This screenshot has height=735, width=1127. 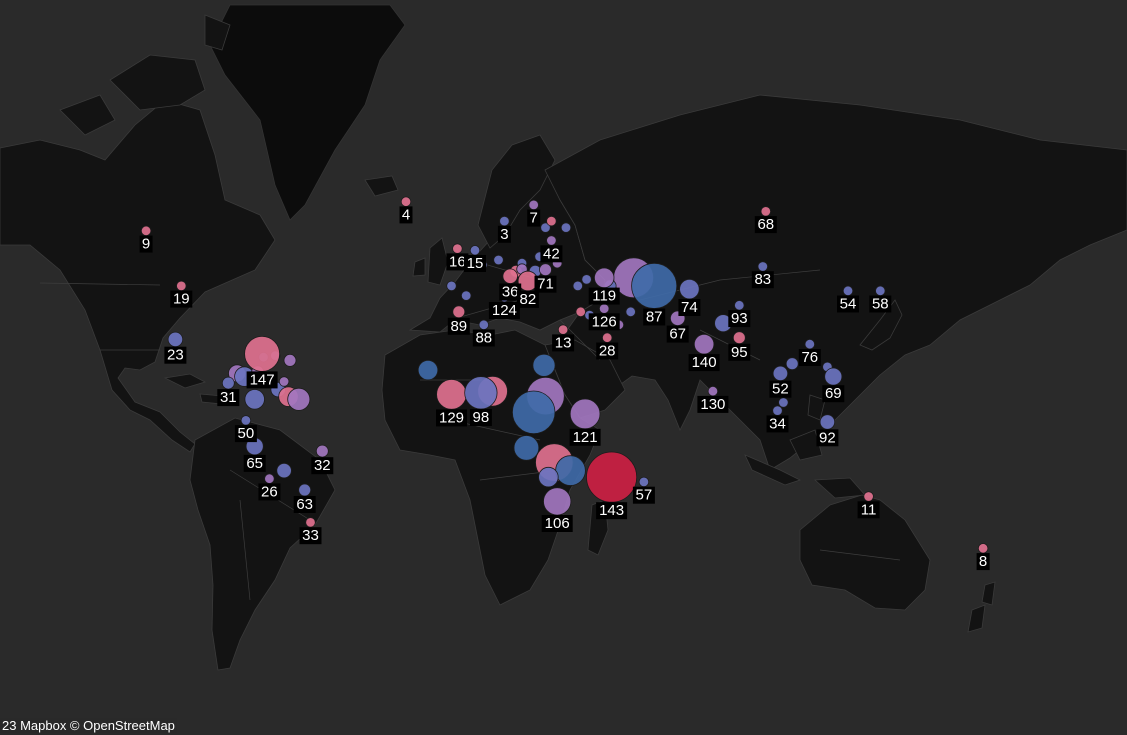 What do you see at coordinates (545, 284) in the screenshot?
I see `map-label-text: 71` at bounding box center [545, 284].